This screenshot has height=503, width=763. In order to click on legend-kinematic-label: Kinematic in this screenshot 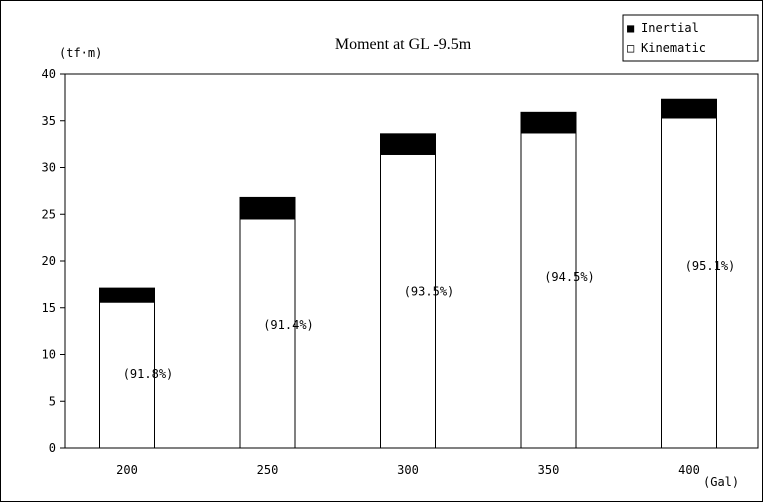, I will do `click(673, 48)`.